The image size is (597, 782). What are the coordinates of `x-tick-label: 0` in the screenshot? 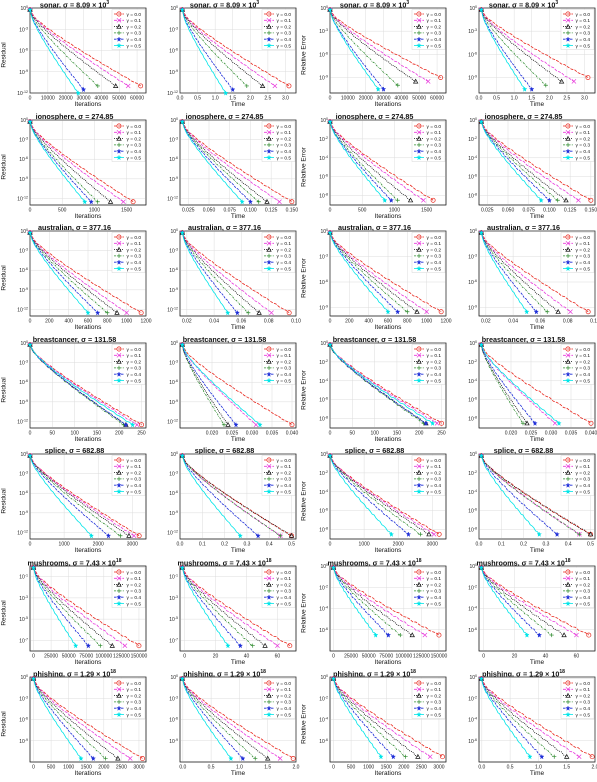 It's located at (184, 656).